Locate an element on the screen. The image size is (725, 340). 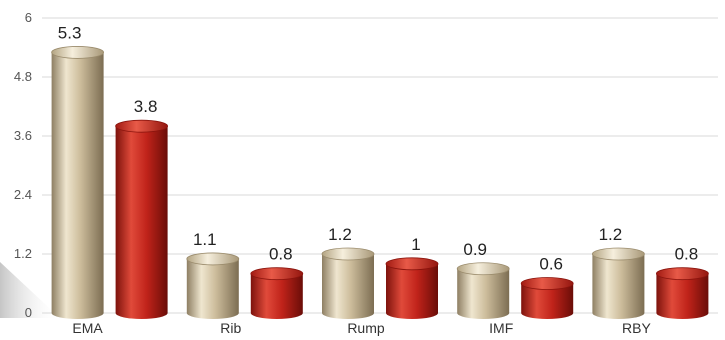
x-category-label: Rib is located at coordinates (230, 328).